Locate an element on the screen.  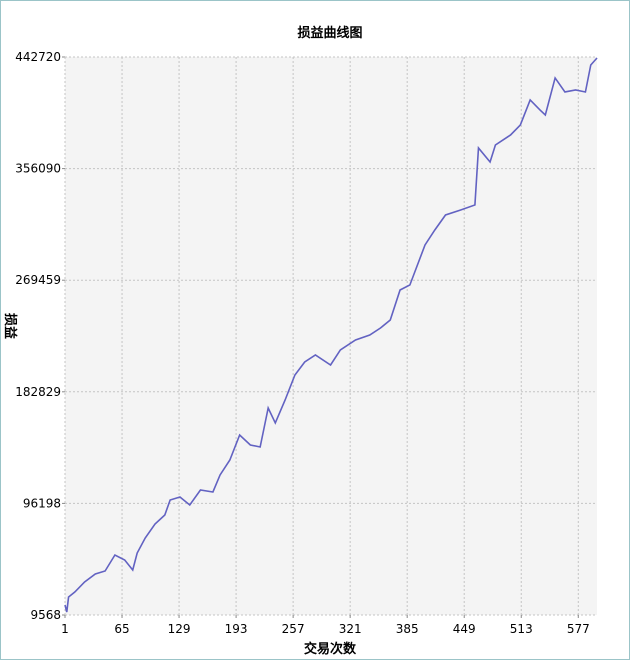
x-tick-label: 385 is located at coordinates (407, 629).